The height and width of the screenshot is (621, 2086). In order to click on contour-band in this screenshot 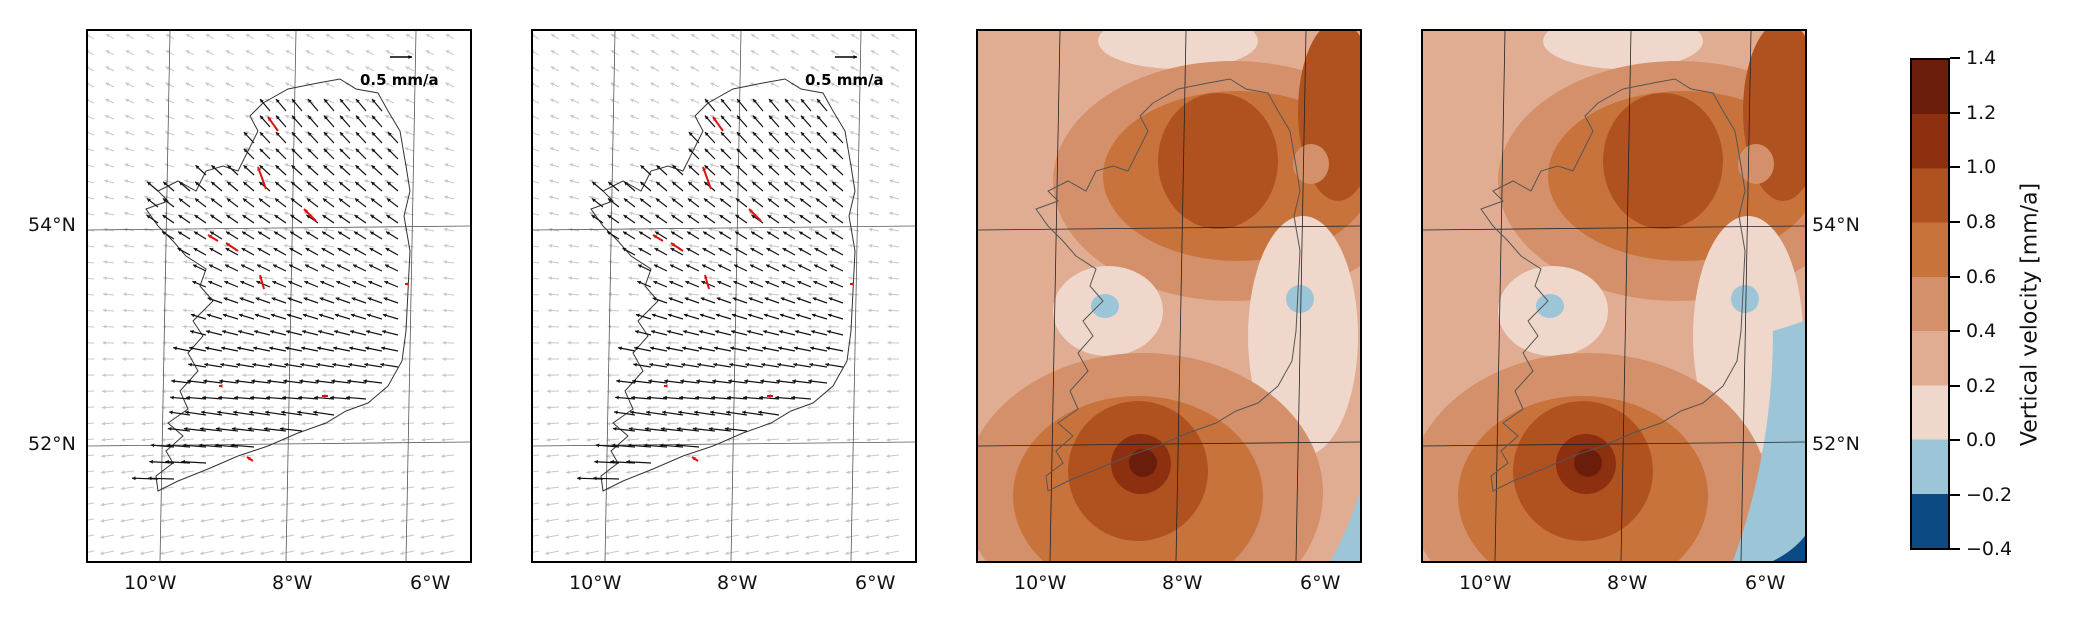, I will do `click(1550, 306)`.